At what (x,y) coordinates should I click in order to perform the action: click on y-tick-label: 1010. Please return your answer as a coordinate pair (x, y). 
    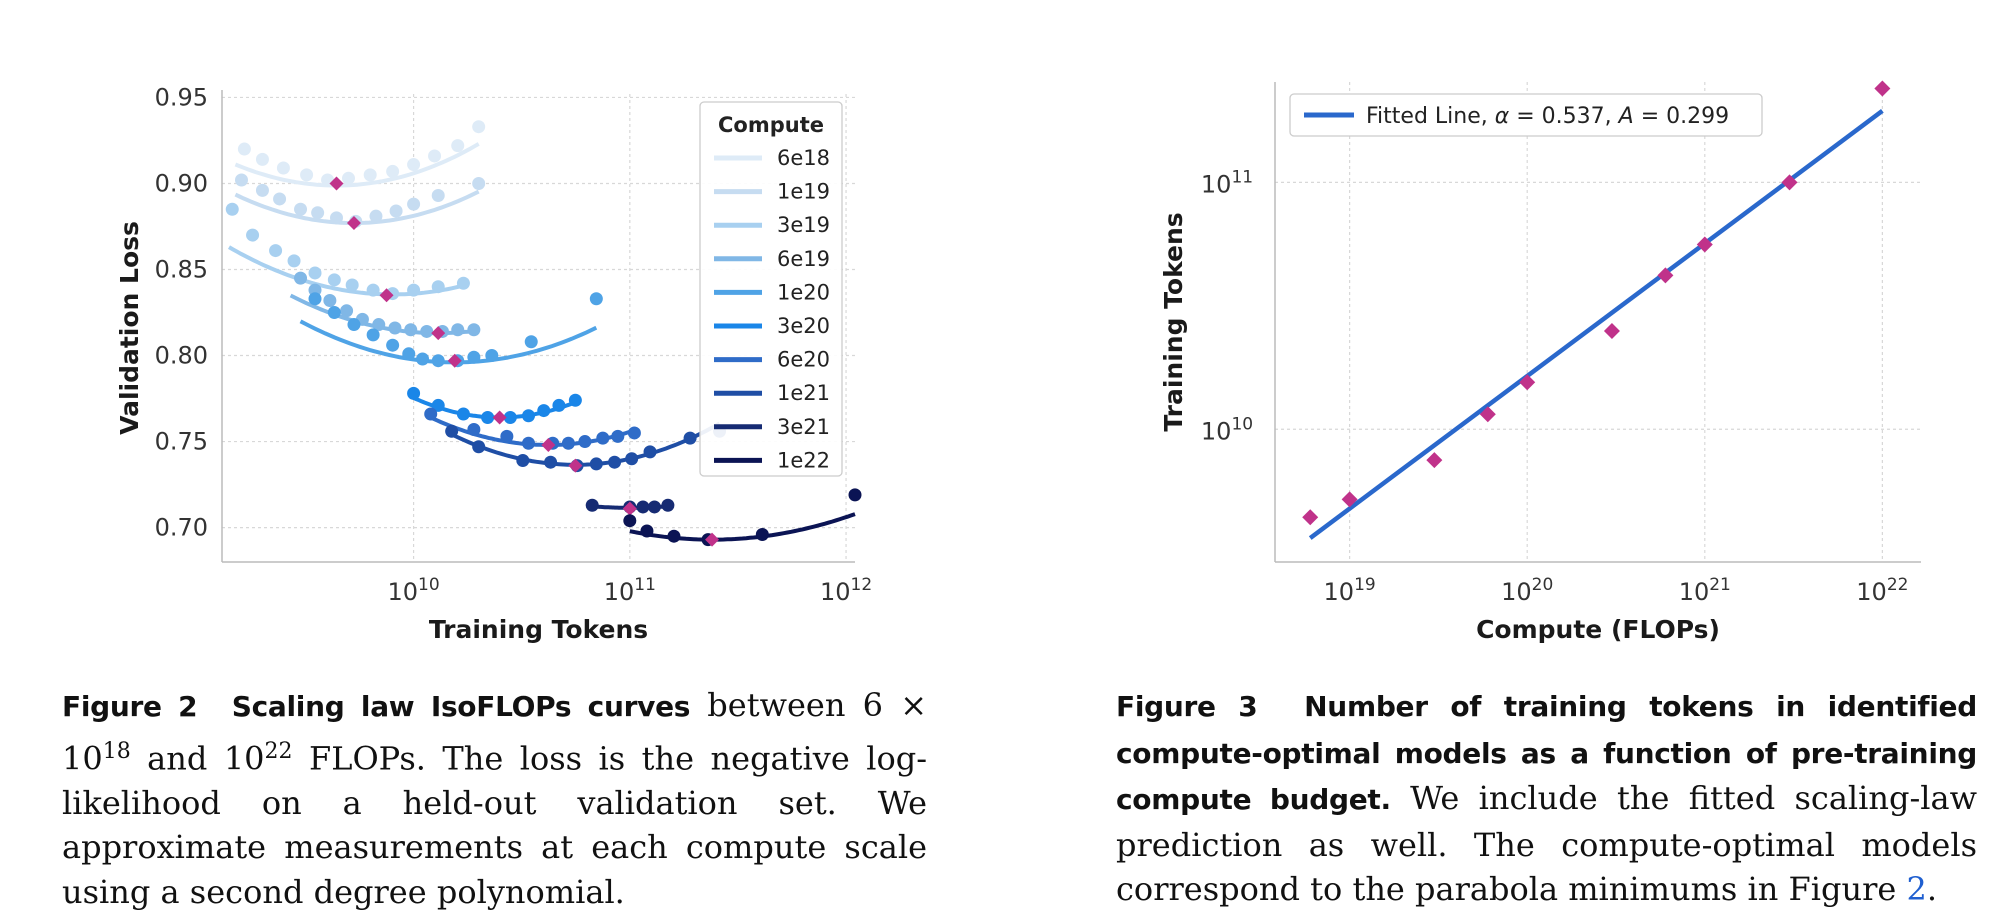
    Looking at the image, I should click on (1227, 429).